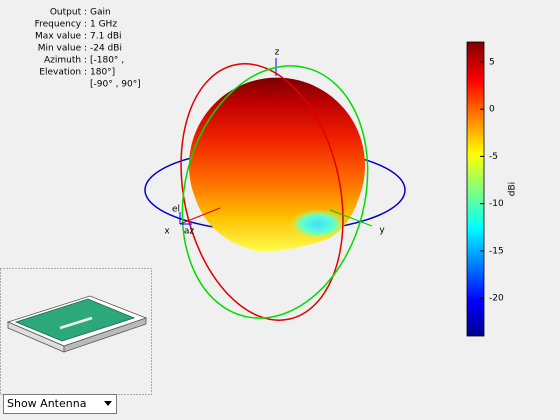 The height and width of the screenshot is (420, 560). I want to click on dropdown: Show Antenna, so click(60, 404).